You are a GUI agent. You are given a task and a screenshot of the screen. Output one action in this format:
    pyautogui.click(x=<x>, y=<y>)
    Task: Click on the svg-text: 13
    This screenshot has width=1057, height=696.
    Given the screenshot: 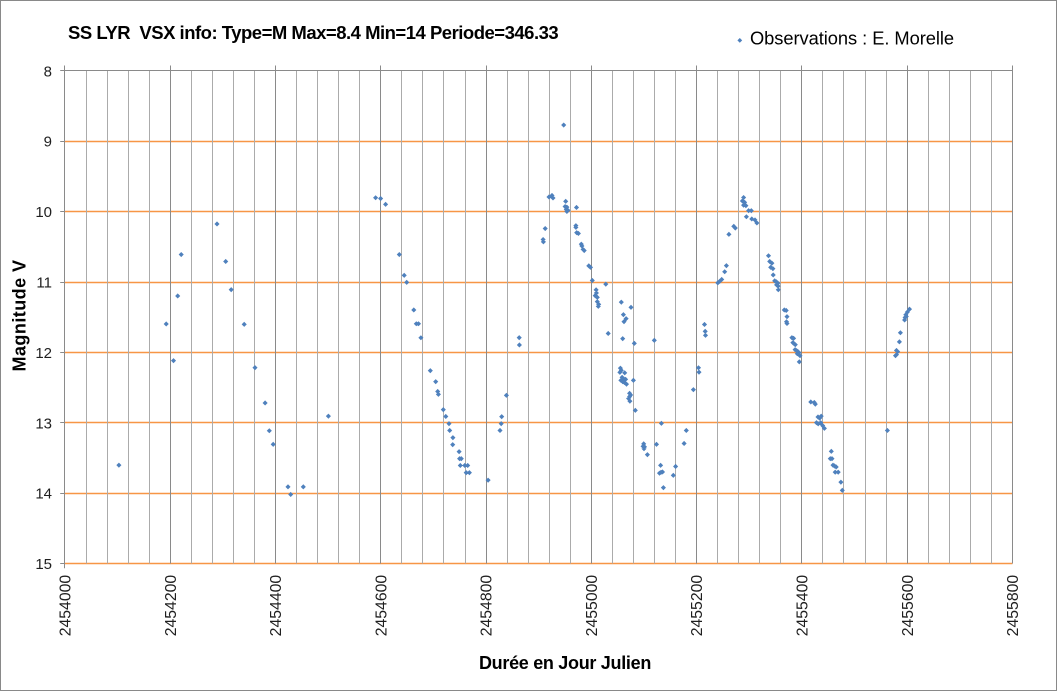 What is the action you would take?
    pyautogui.click(x=43, y=423)
    